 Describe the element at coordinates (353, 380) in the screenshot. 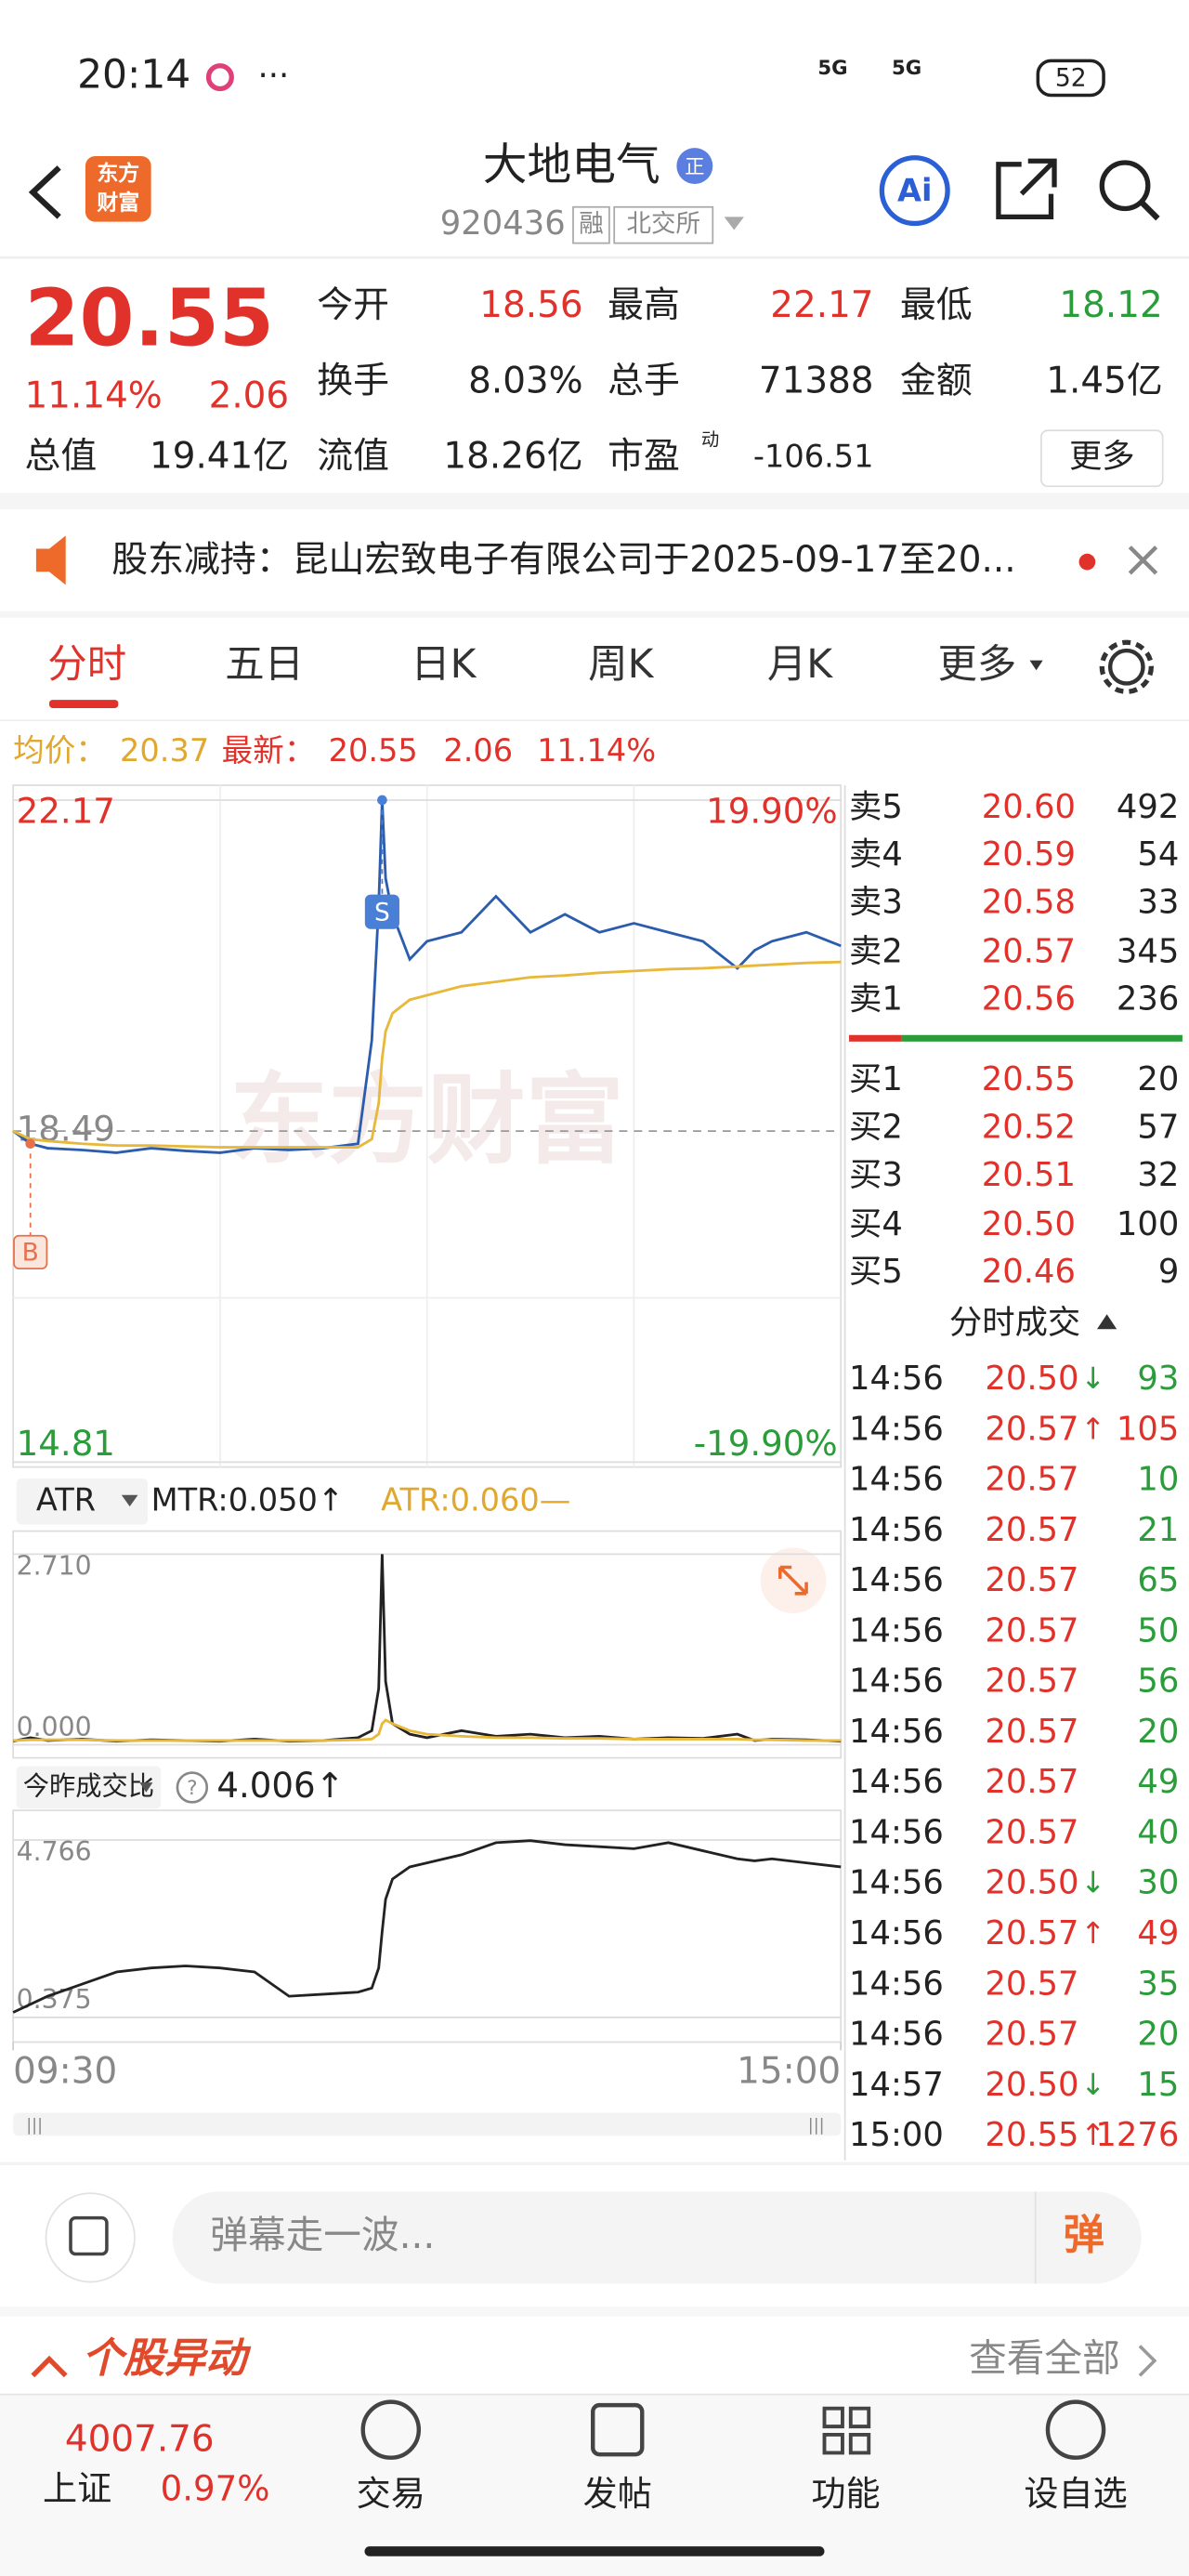

I see `field-label: 换手` at that location.